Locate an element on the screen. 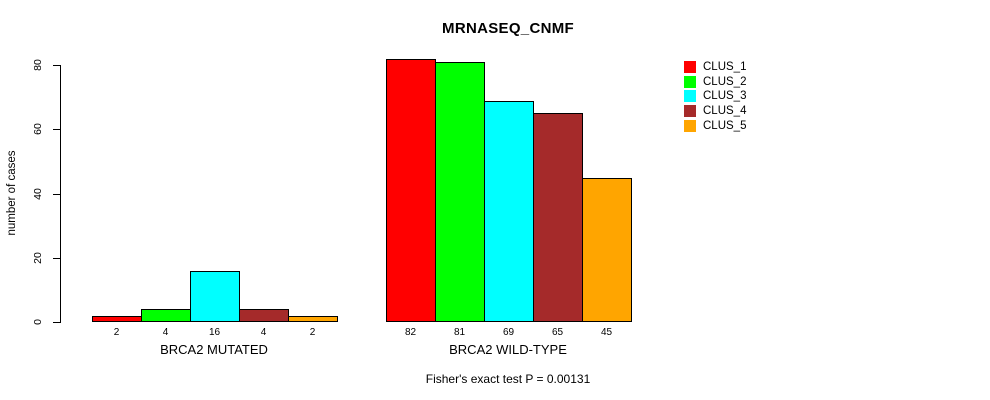 The height and width of the screenshot is (400, 990). bar-value-label: 69 is located at coordinates (508, 332).